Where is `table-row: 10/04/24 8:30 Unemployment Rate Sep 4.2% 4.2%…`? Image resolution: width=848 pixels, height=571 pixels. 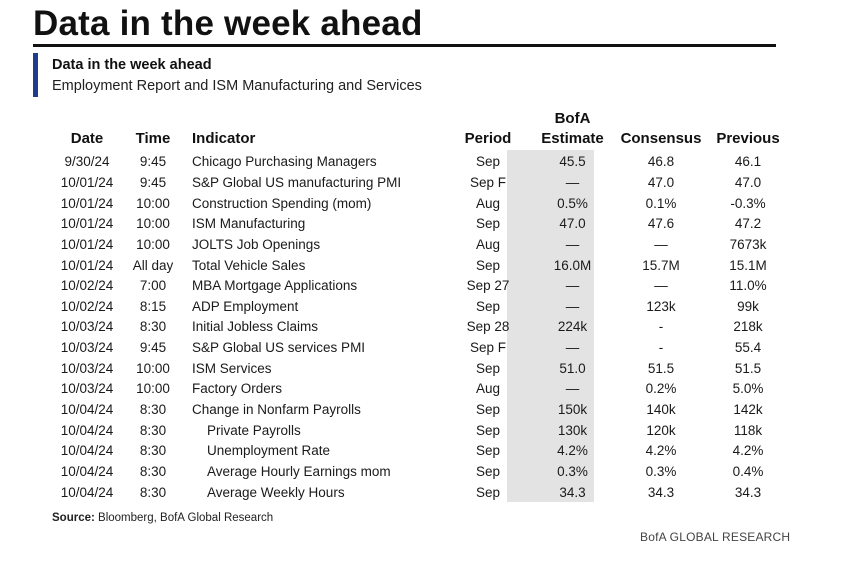
table-row: 10/04/24 8:30 Unemployment Rate Sep 4.2% 4.2%… is located at coordinates (420, 451).